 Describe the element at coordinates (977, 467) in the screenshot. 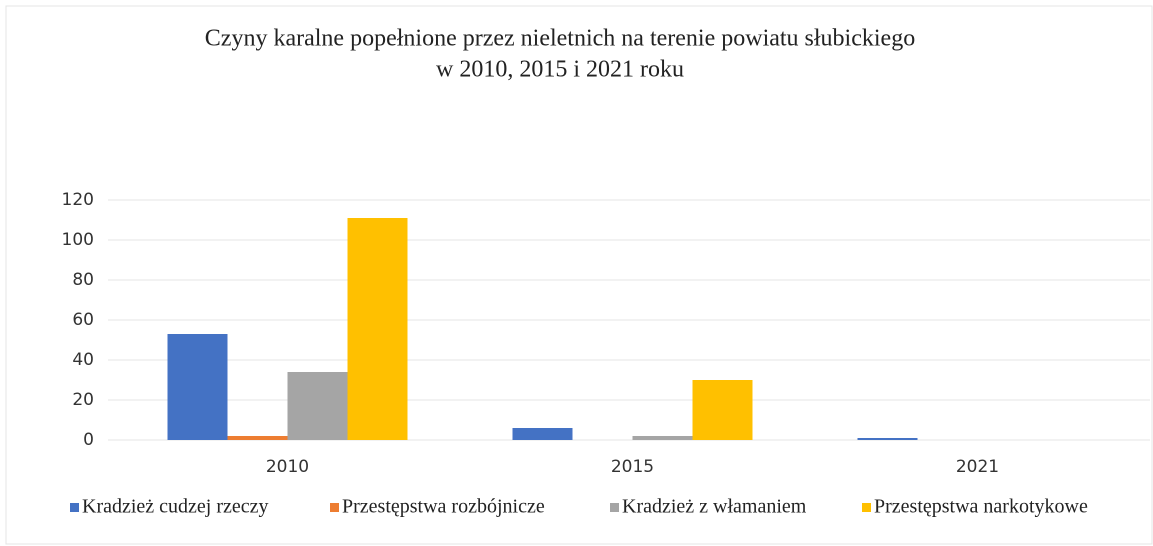

I see `x-tick-label: 2021` at that location.